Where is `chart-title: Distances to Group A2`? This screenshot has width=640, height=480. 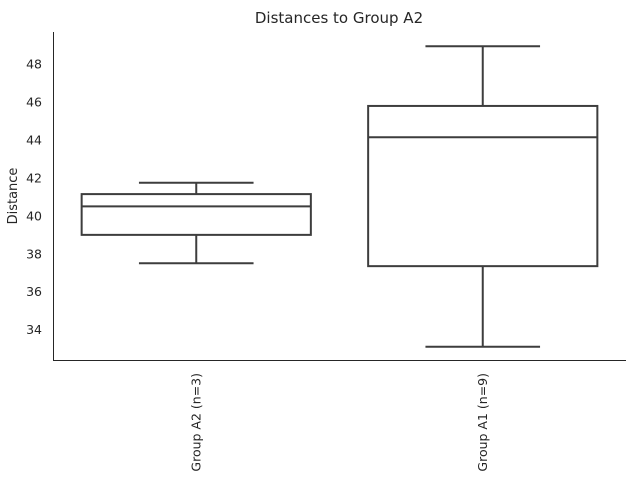
chart-title: Distances to Group A2 is located at coordinates (339, 18).